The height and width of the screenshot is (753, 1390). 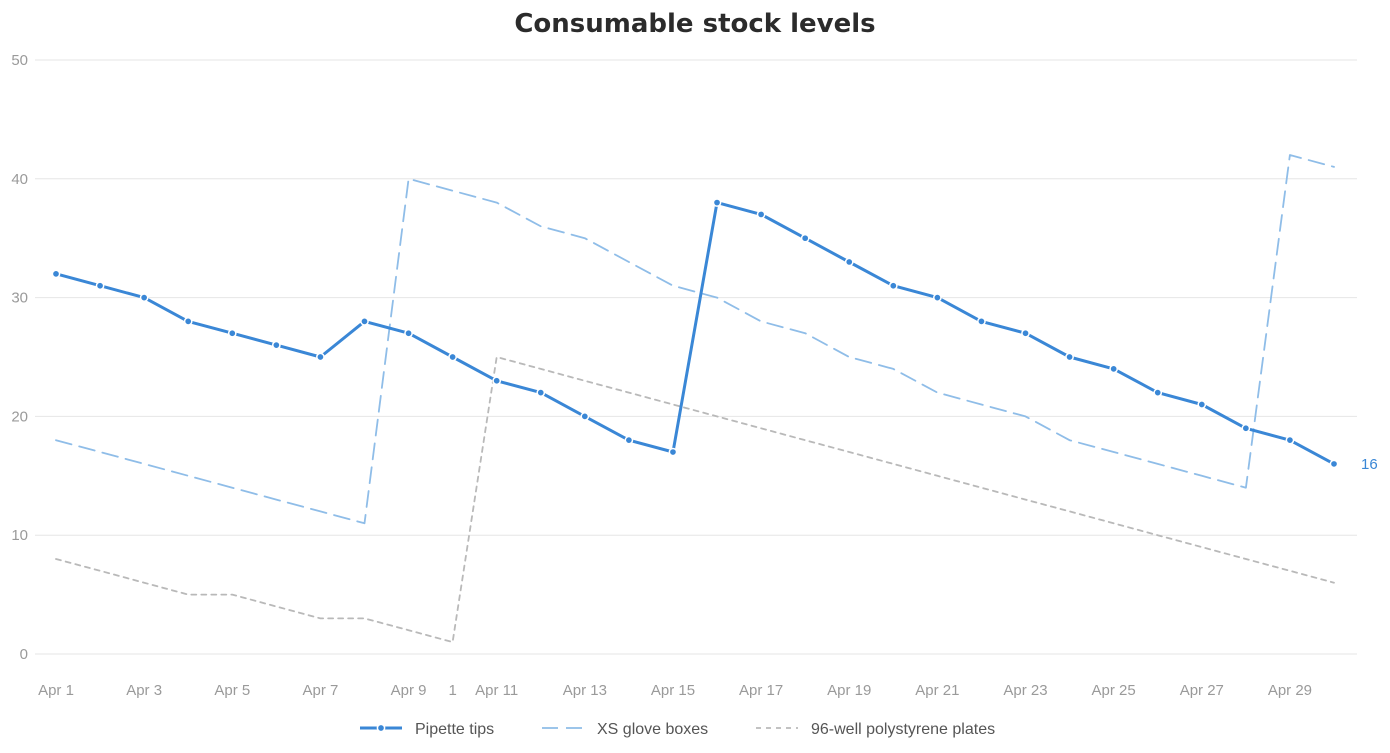 What do you see at coordinates (585, 690) in the screenshot?
I see `x-tick-label: Apr 13` at bounding box center [585, 690].